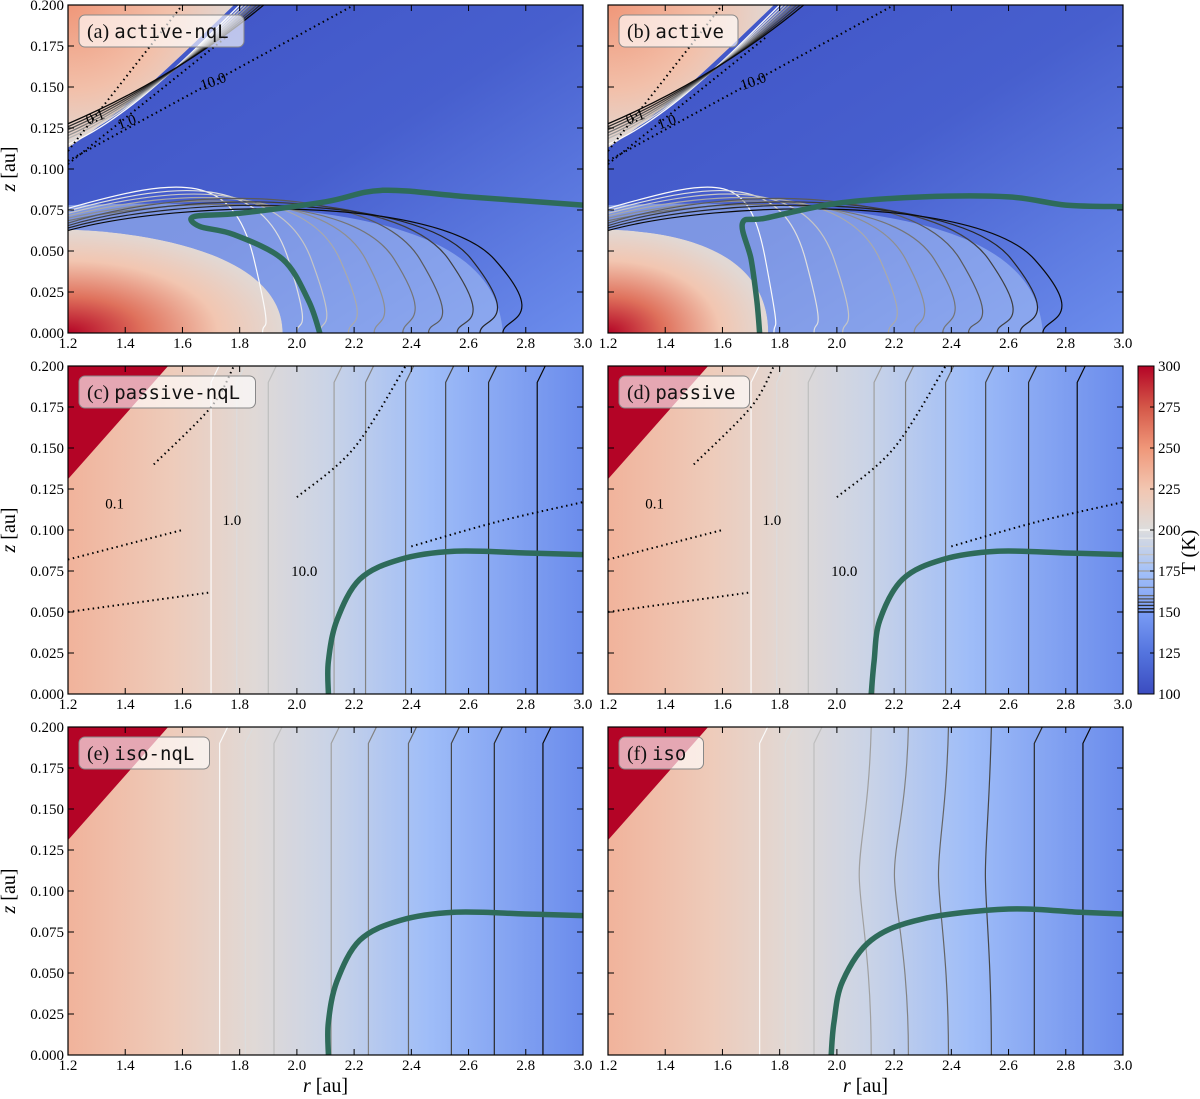 The image size is (1200, 1099). What do you see at coordinates (47, 1056) in the screenshot?
I see `y-tick-label: 0.000` at bounding box center [47, 1056].